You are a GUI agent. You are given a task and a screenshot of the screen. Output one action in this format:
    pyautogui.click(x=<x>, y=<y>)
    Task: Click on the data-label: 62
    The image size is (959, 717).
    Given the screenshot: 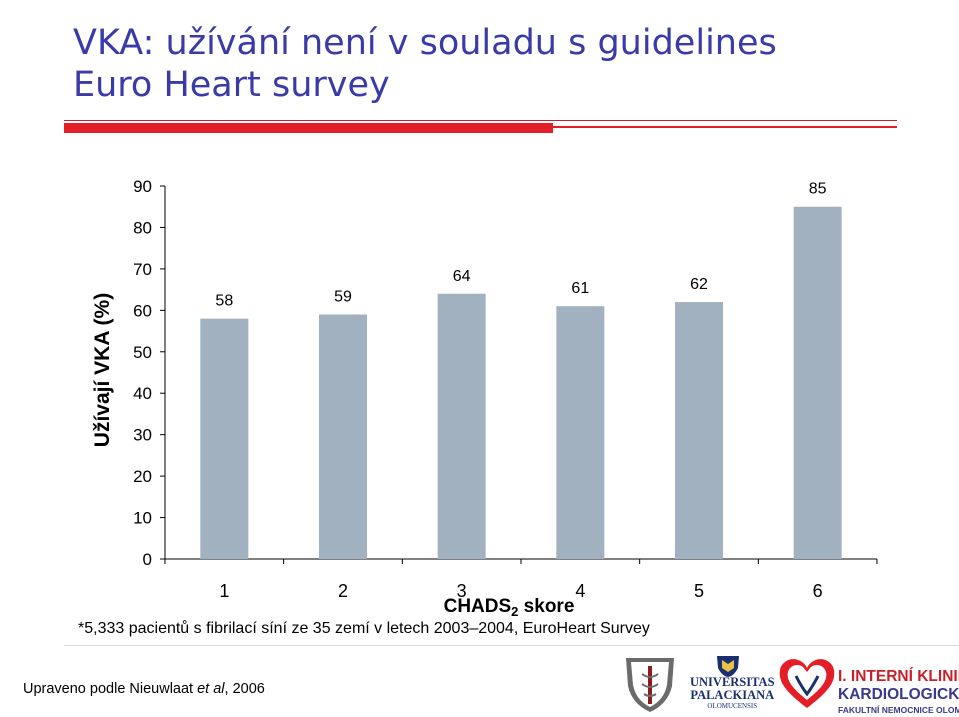 What is the action you would take?
    pyautogui.click(x=699, y=284)
    